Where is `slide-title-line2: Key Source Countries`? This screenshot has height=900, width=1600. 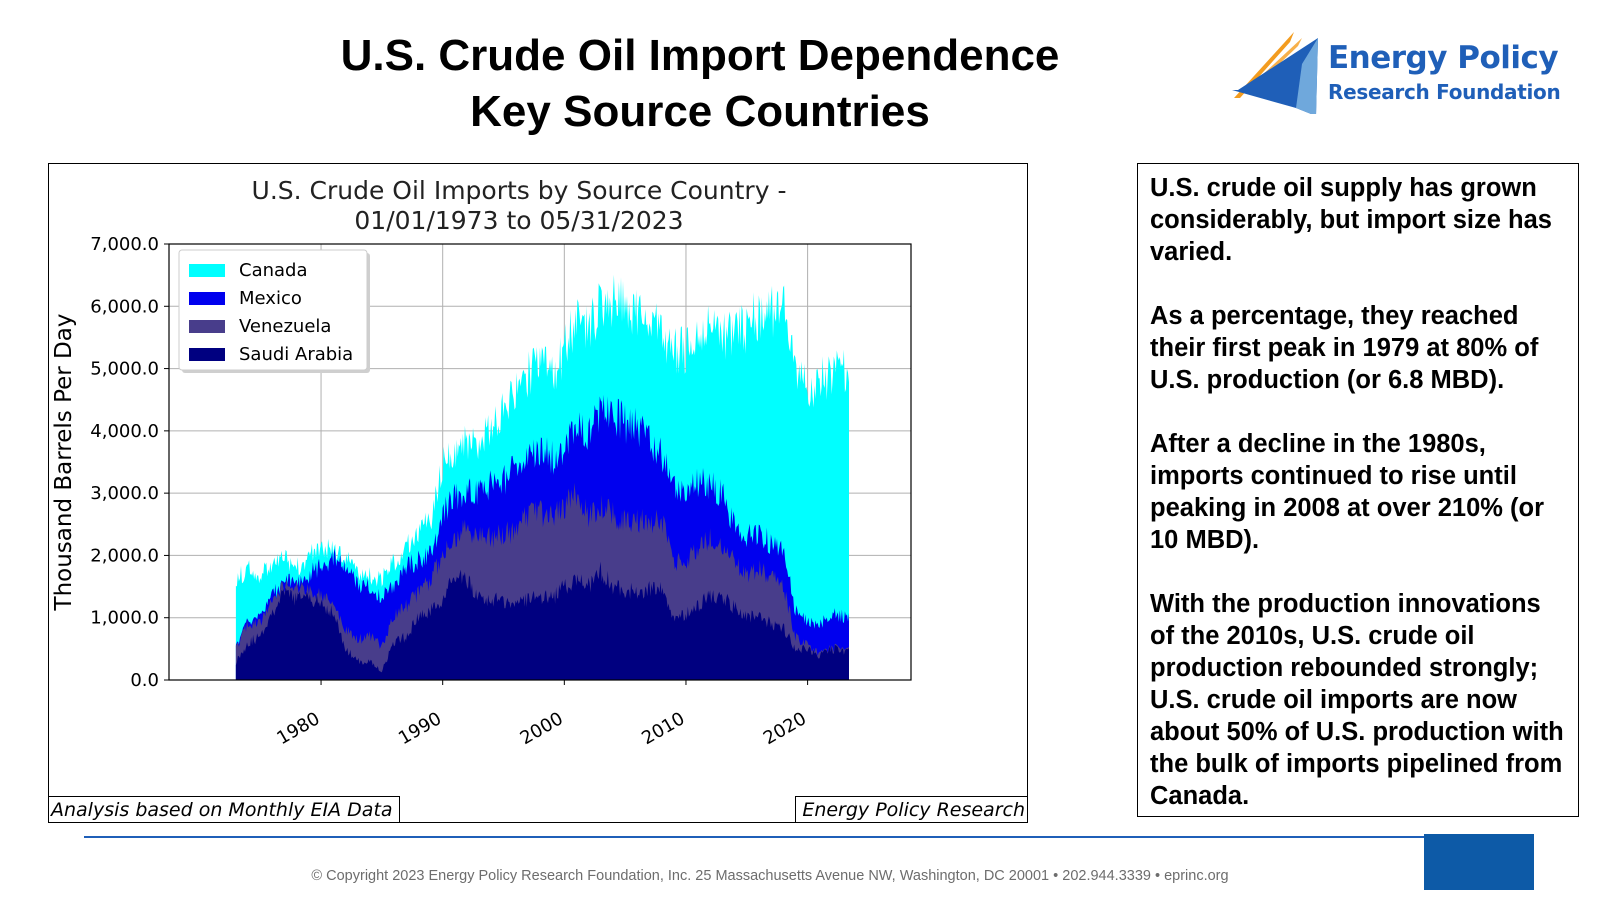 slide-title-line2: Key Source Countries is located at coordinates (700, 111).